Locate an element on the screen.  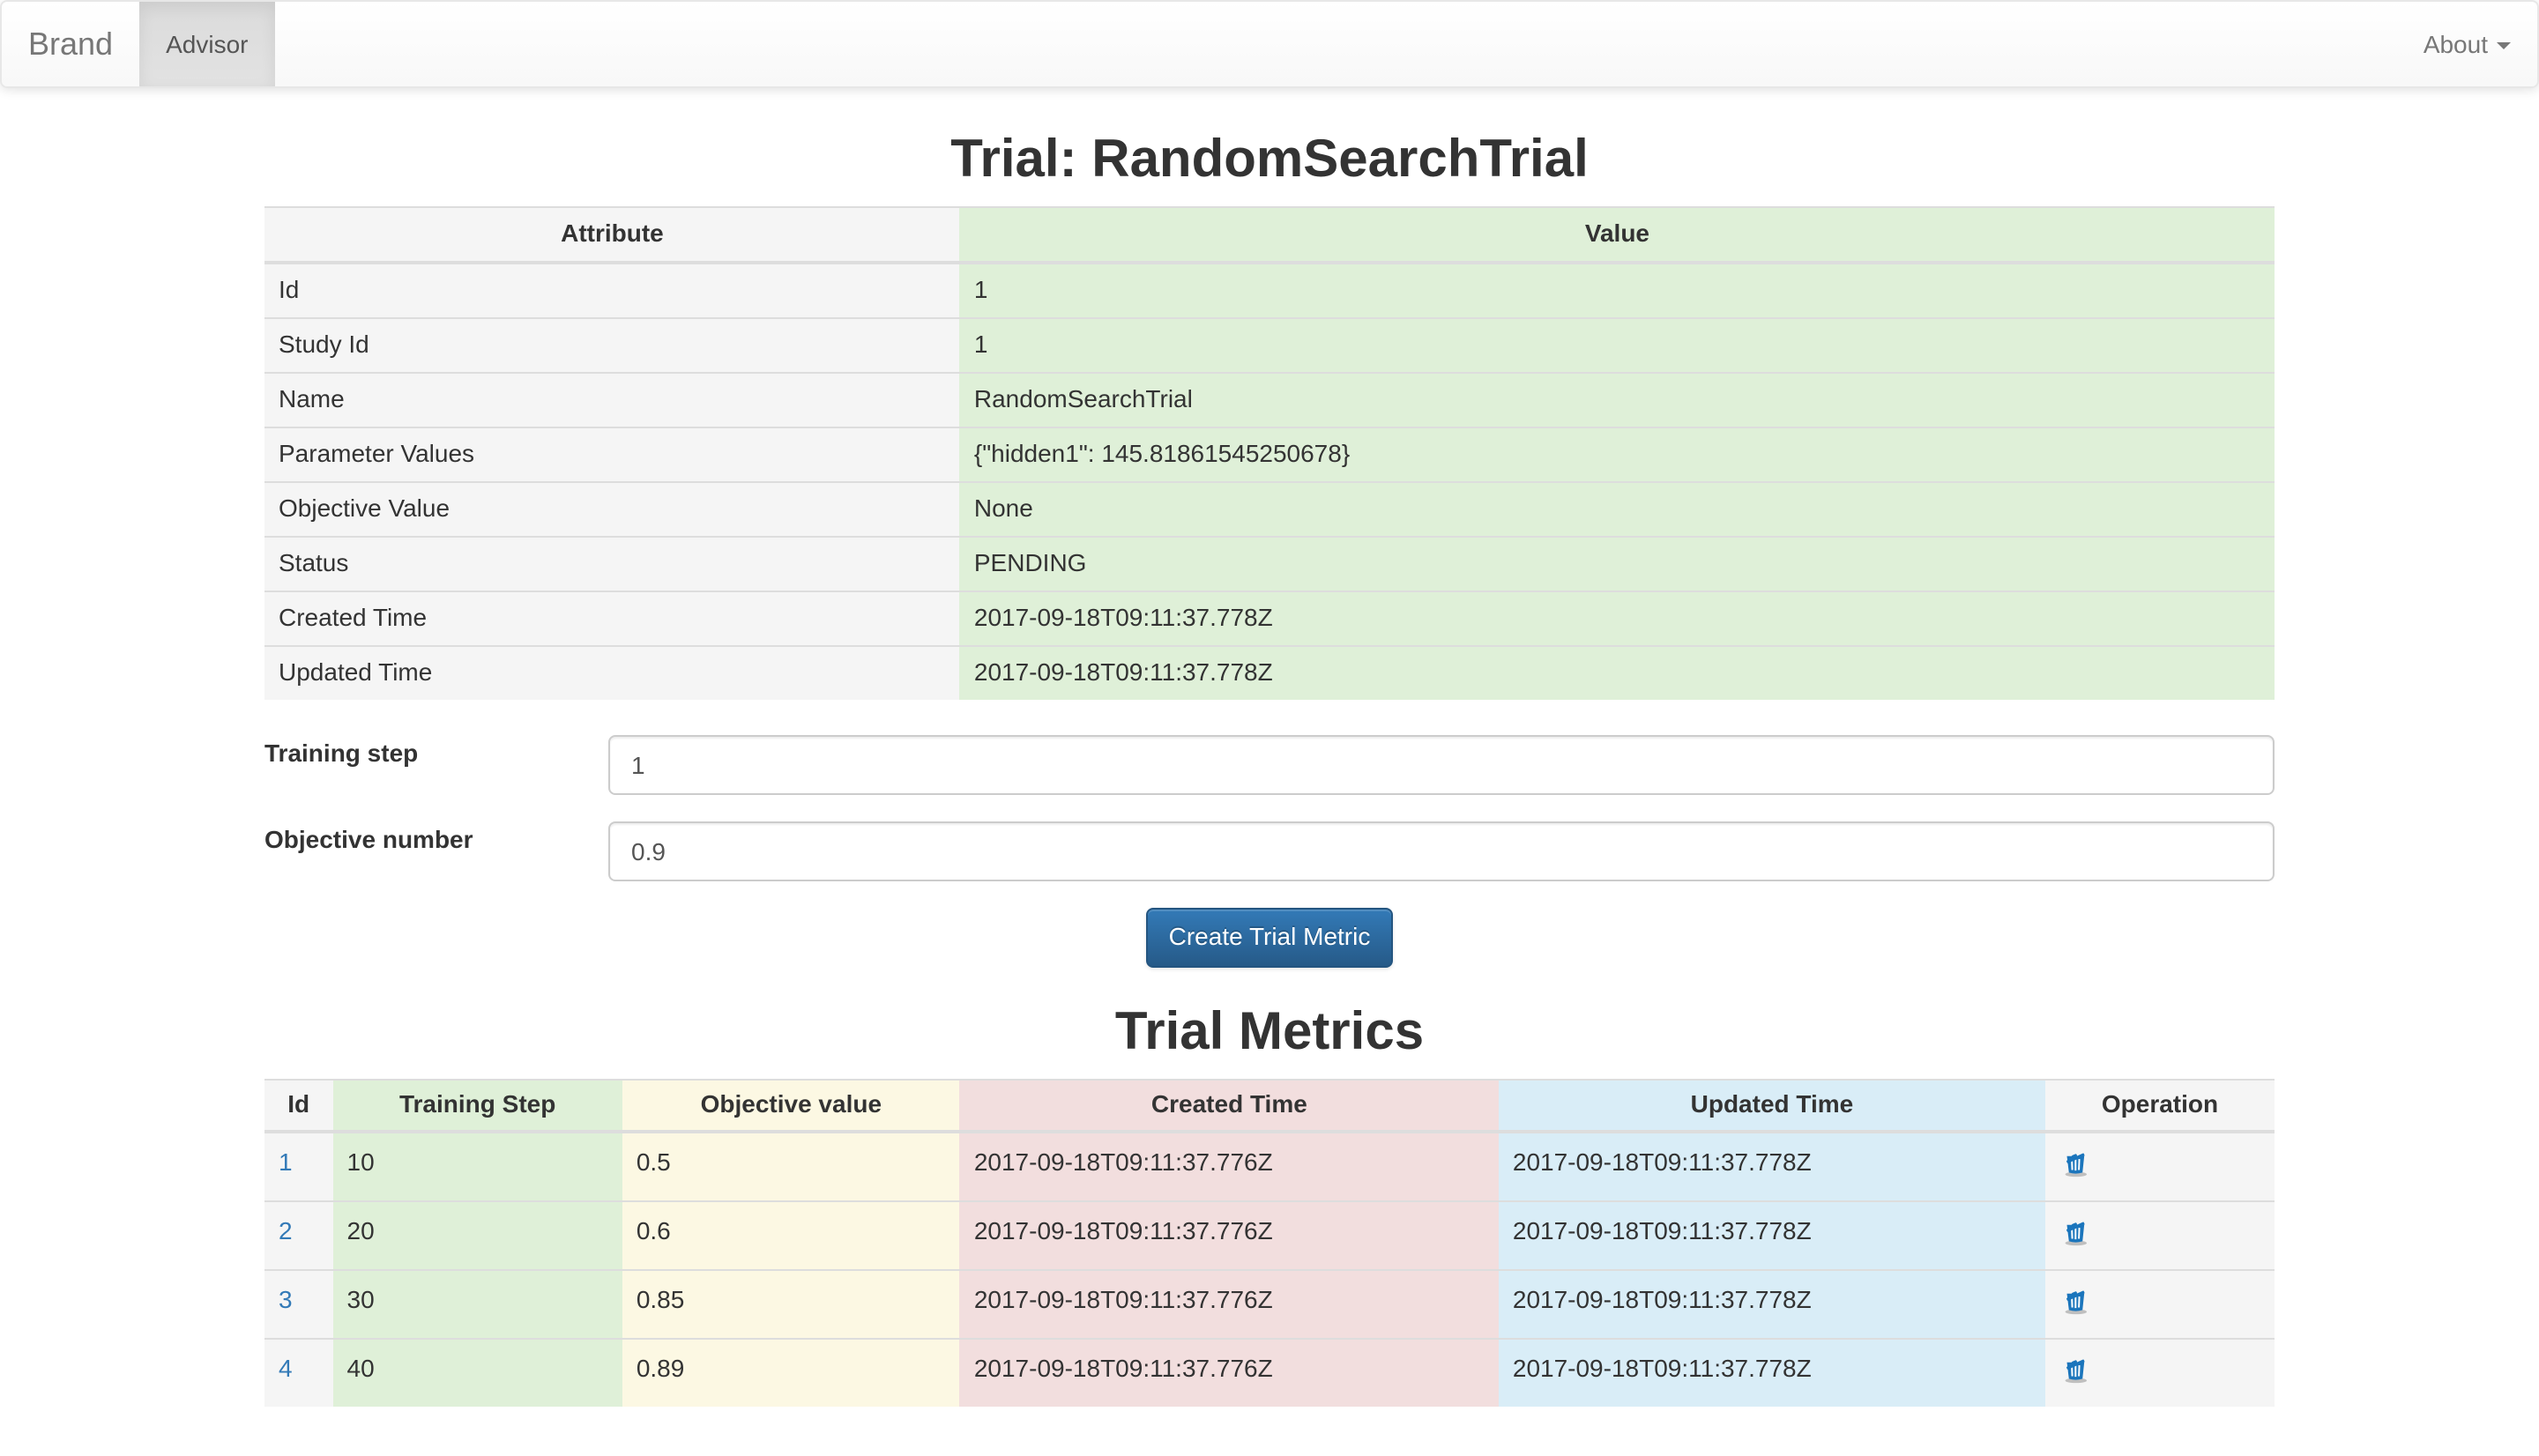
create-trial-metric-button: Create Trial Metric is located at coordinates (1269, 937).